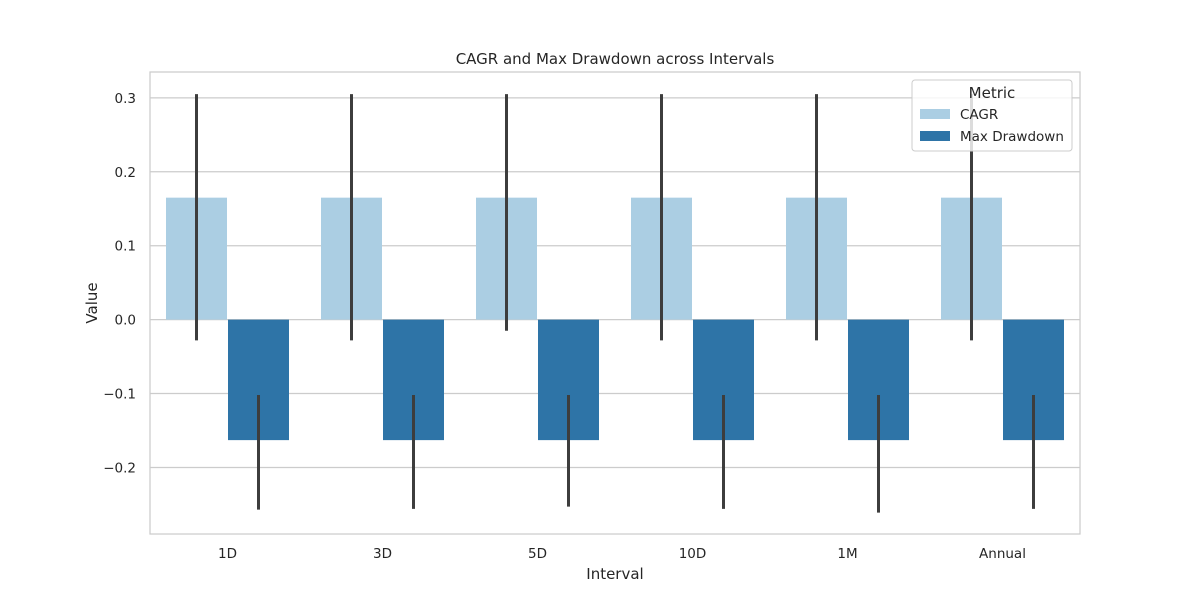 This screenshot has width=1200, height=600. Describe the element at coordinates (1012, 137) in the screenshot. I see `legend-label: Max Drawdown` at that location.